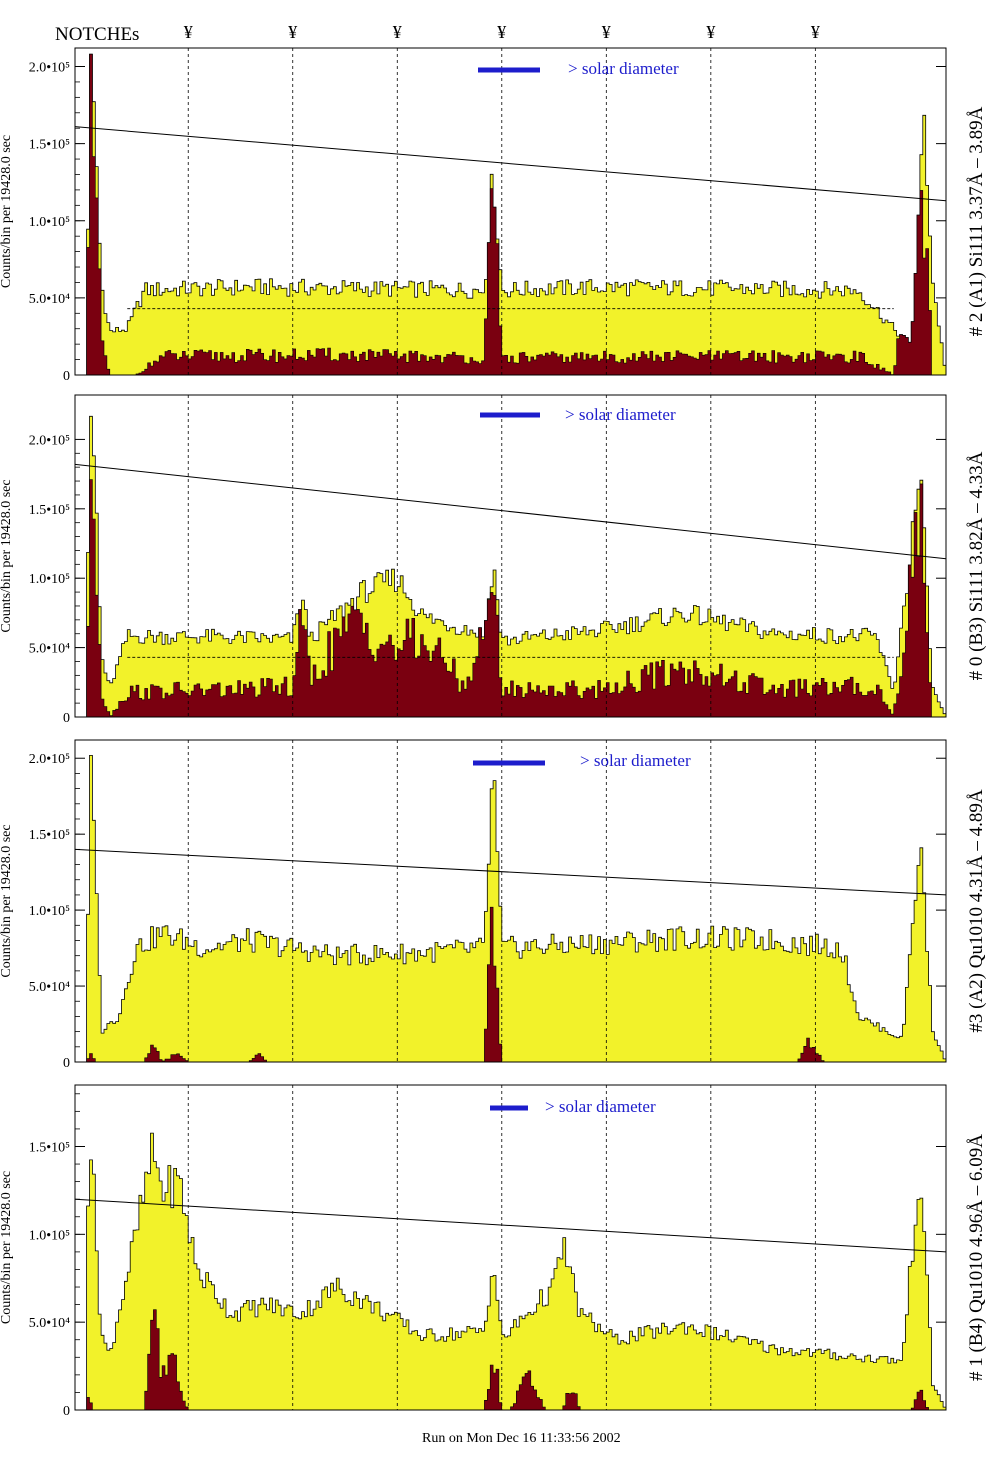  I want to click on panel-label: # 0 (B3) Si111 3.82Å – 4.33Å, so click(976, 565).